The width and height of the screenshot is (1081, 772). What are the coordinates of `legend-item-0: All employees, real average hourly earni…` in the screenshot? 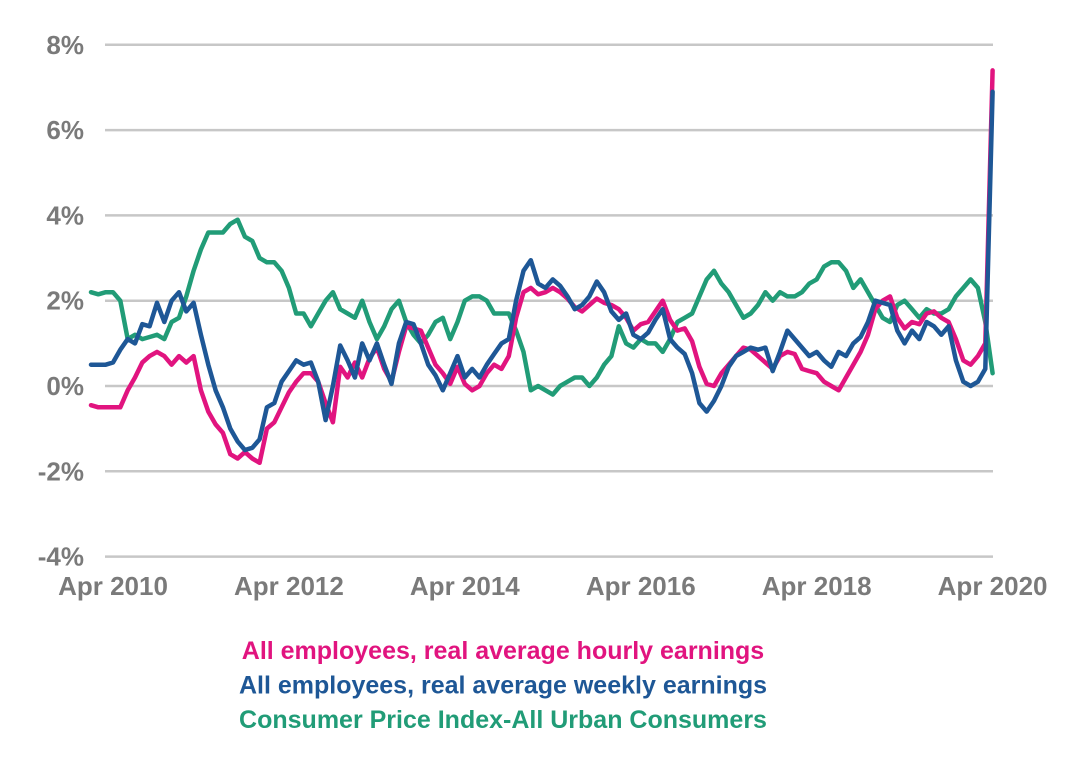 It's located at (503, 651).